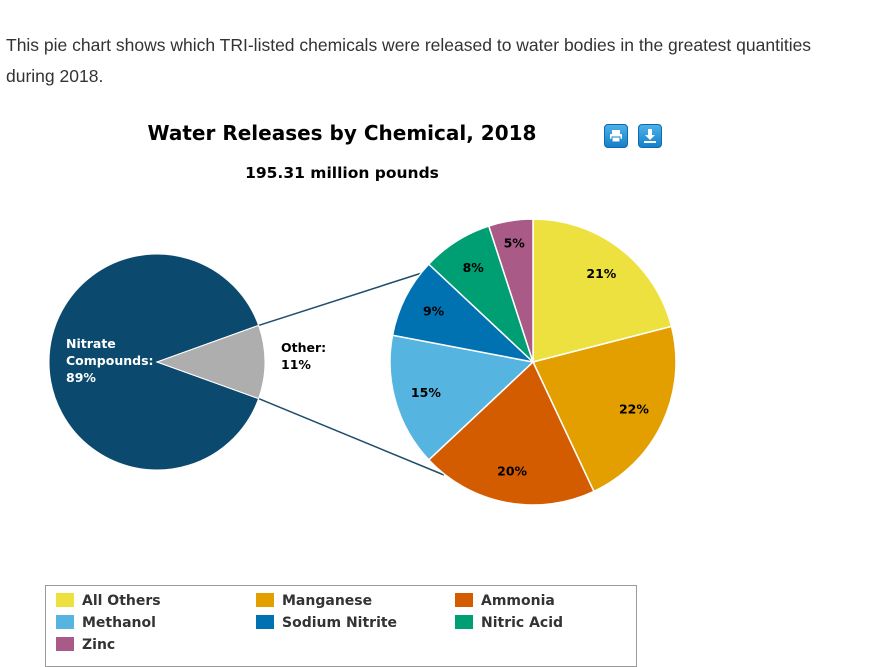 This screenshot has width=880, height=667. Describe the element at coordinates (351, 436) in the screenshot. I see `connector-line-bottom` at that location.